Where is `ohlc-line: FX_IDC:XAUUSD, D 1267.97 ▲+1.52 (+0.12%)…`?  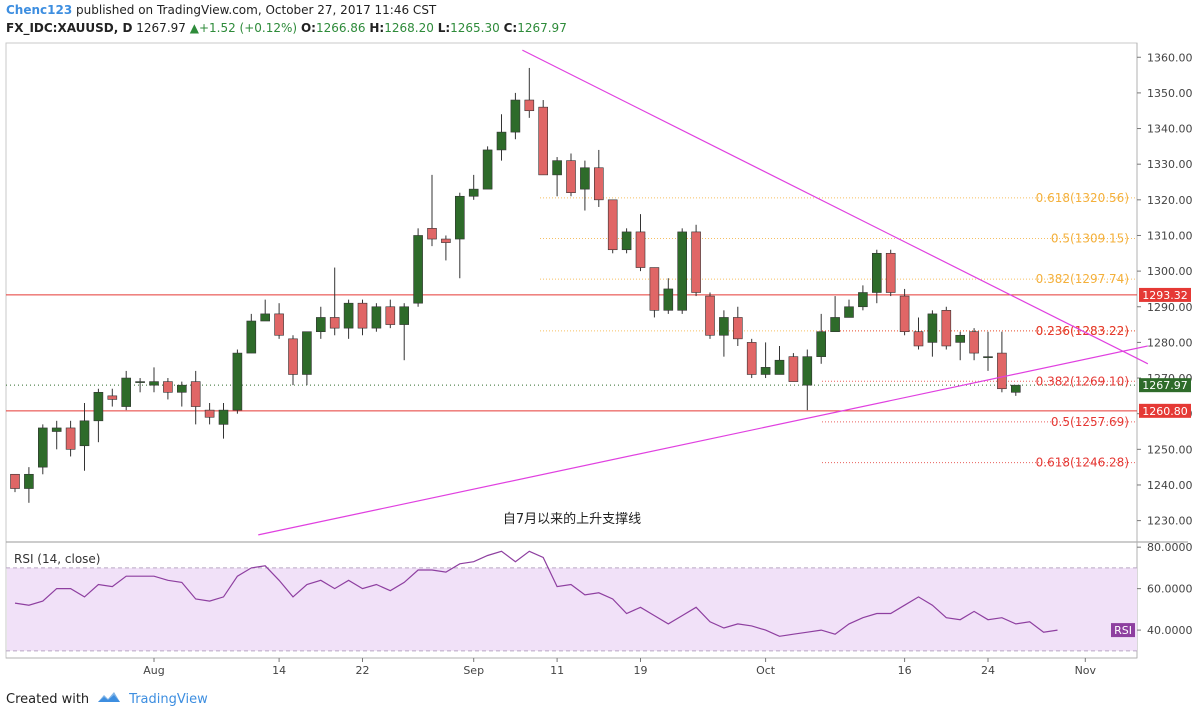
ohlc-line: FX_IDC:XAUUSD, D 1267.97 ▲+1.52 (+0.12%)… is located at coordinates (286, 28).